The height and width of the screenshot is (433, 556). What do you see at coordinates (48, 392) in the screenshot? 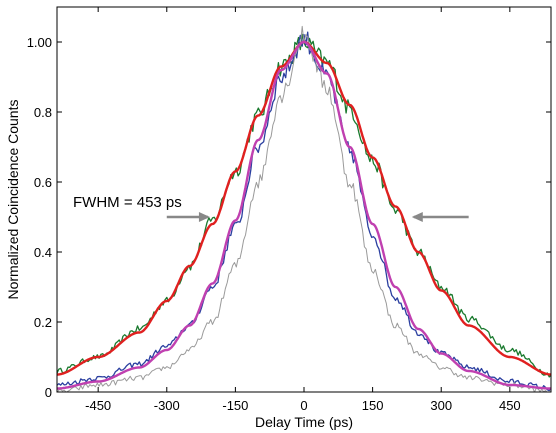
I see `y-tick-label: 0` at bounding box center [48, 392].